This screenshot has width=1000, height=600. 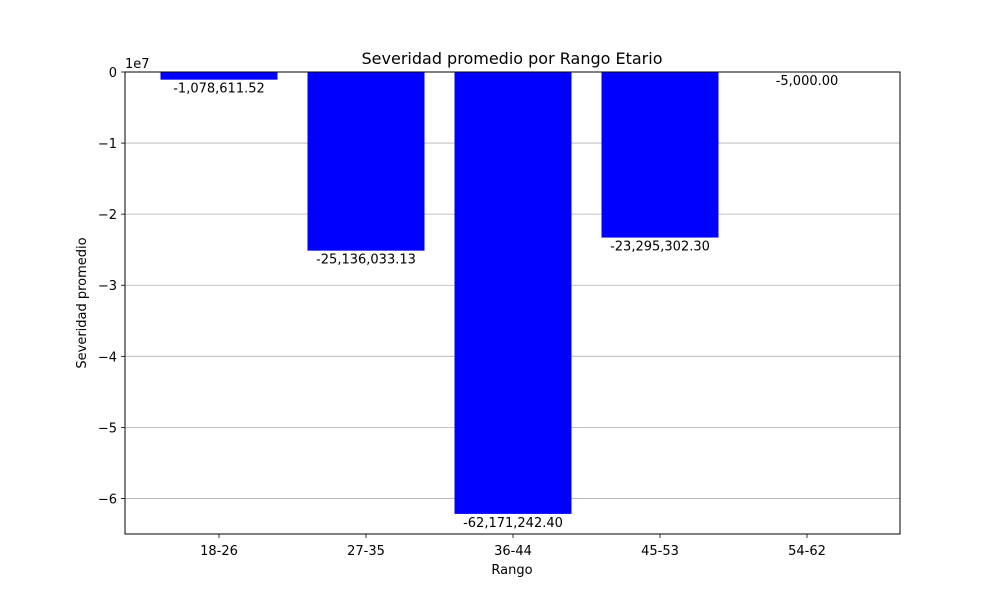 What do you see at coordinates (513, 523) in the screenshot?
I see `bar-value-label: -62,171,242.40` at bounding box center [513, 523].